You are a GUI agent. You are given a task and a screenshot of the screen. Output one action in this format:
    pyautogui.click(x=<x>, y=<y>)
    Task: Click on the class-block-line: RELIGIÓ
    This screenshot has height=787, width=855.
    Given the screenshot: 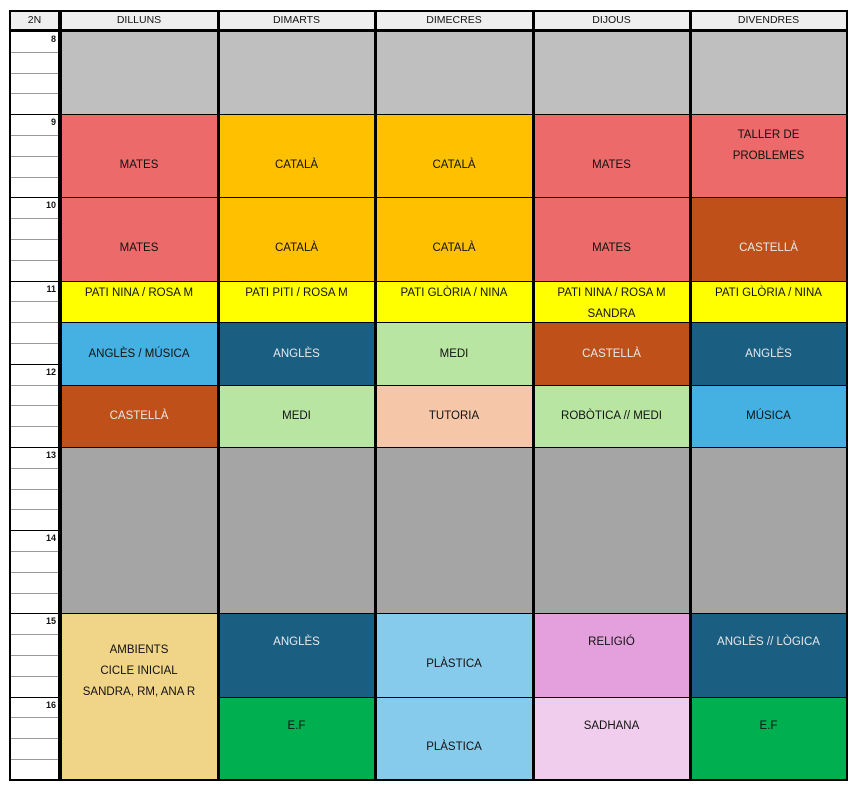 What is the action you would take?
    pyautogui.click(x=611, y=642)
    